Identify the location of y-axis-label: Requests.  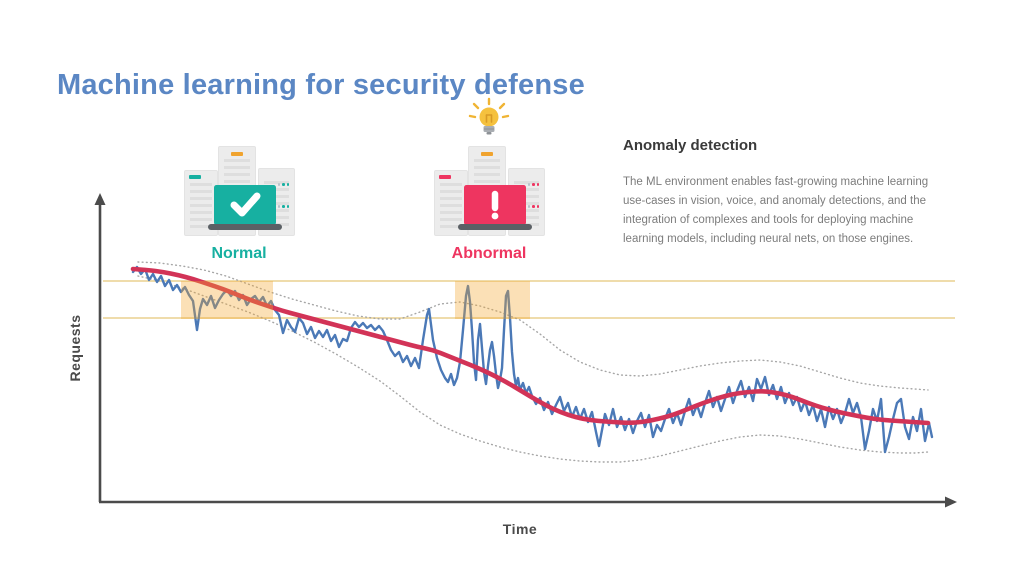
(75, 348).